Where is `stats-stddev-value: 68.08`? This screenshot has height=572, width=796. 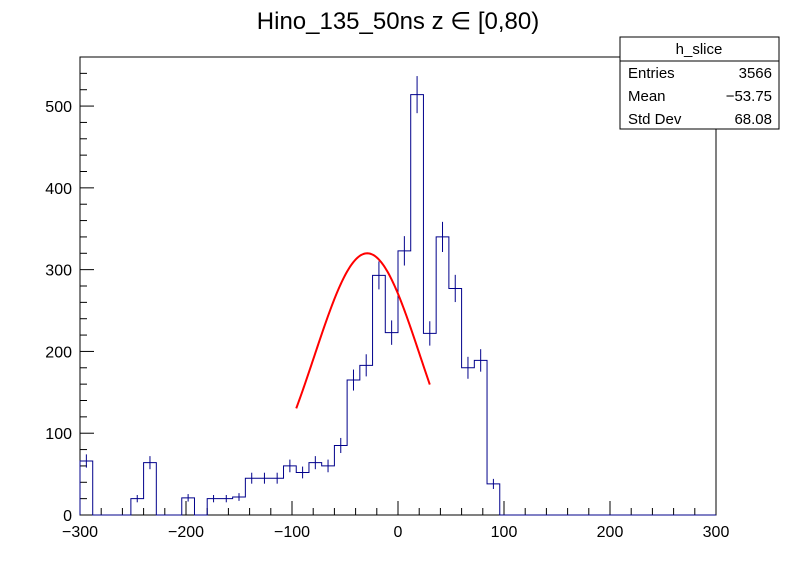 stats-stddev-value: 68.08 is located at coordinates (753, 119).